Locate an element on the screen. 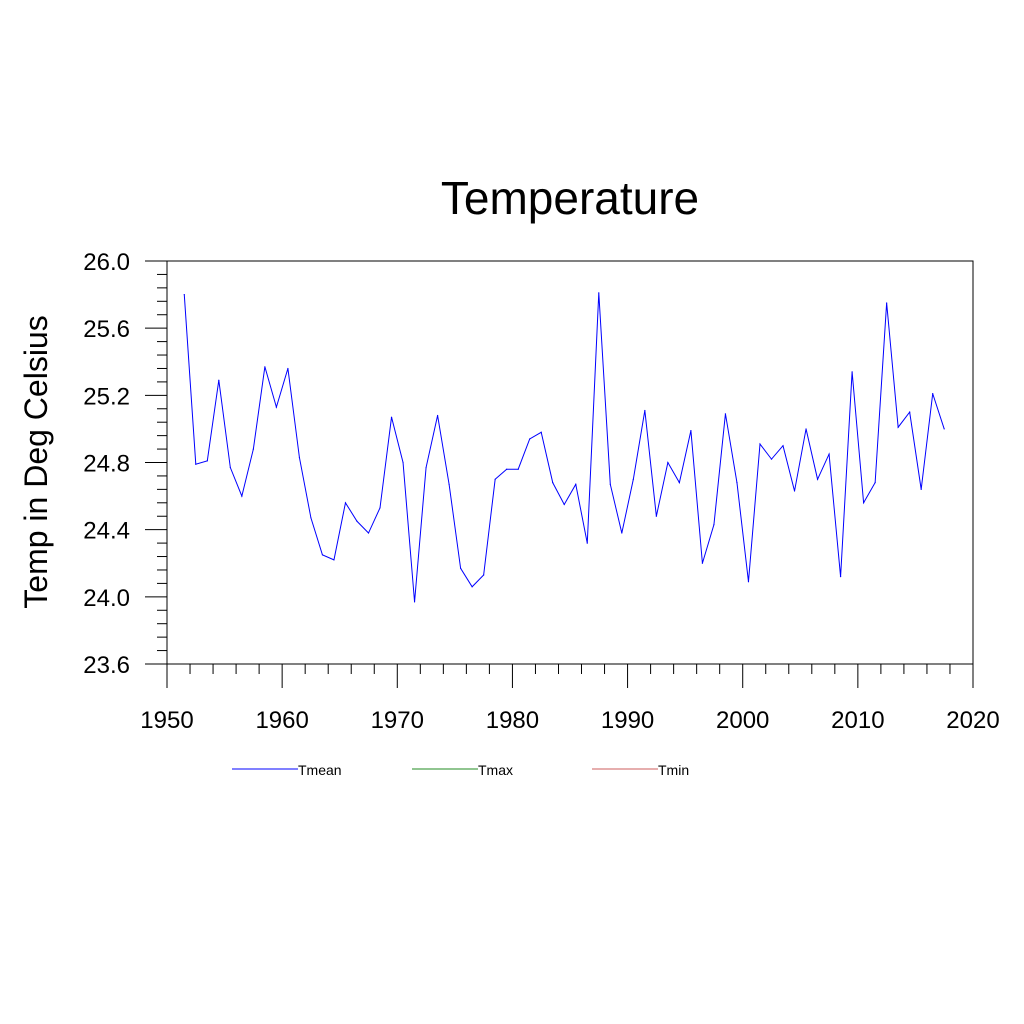 This screenshot has height=1024, width=1024. x-tick-label: 1970 is located at coordinates (397, 720).